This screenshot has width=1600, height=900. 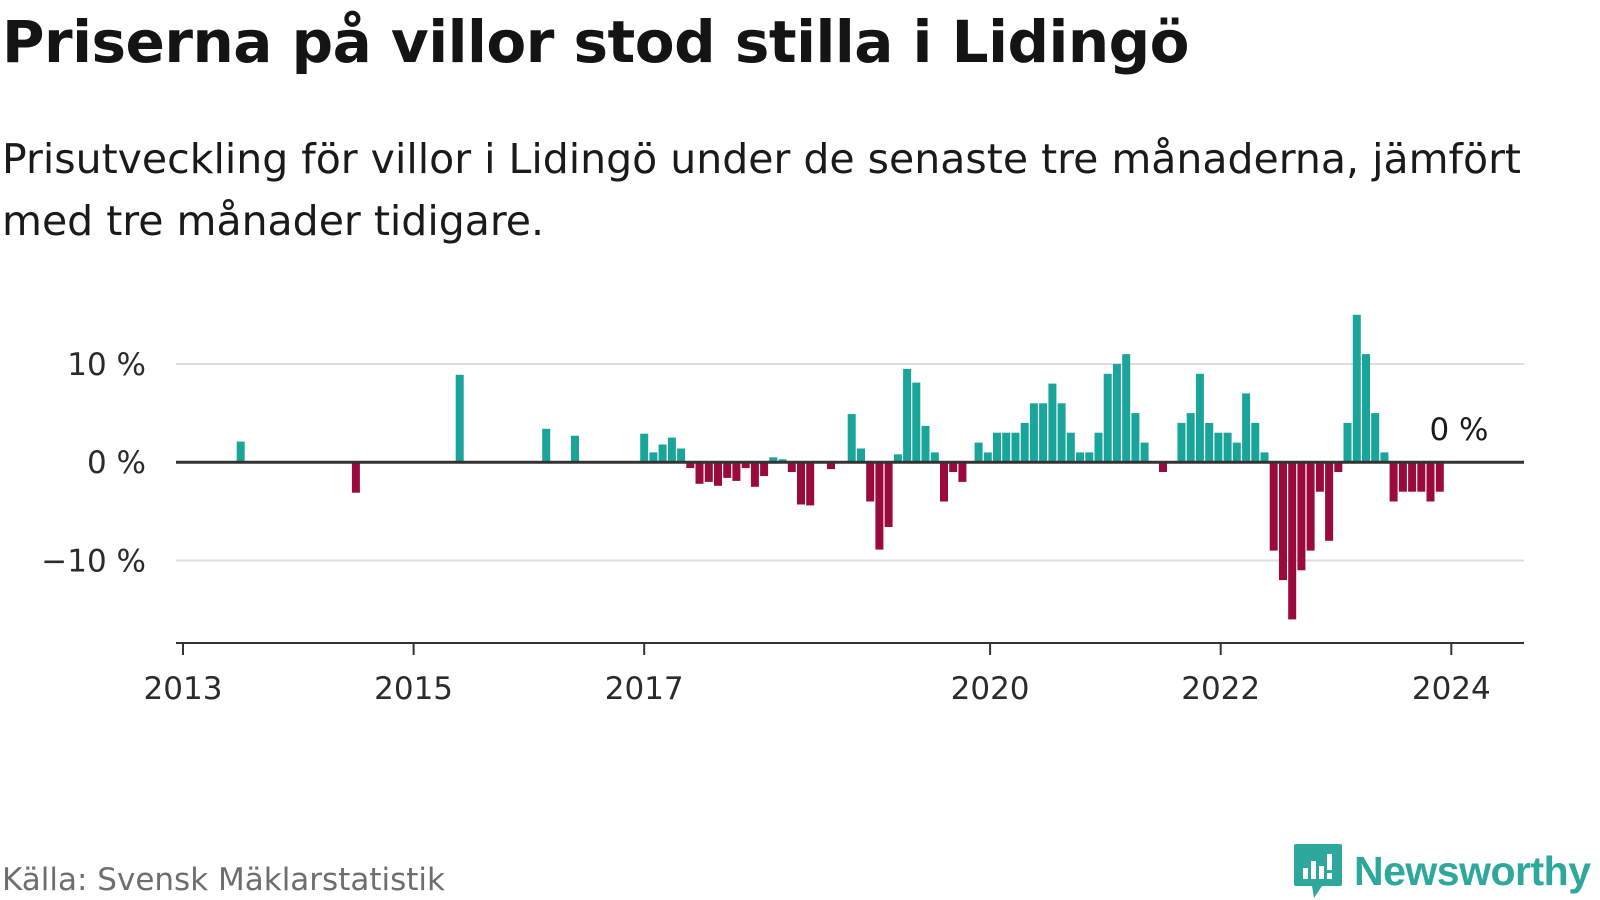 I want to click on newsworthy-logo-icon, so click(x=1318, y=871).